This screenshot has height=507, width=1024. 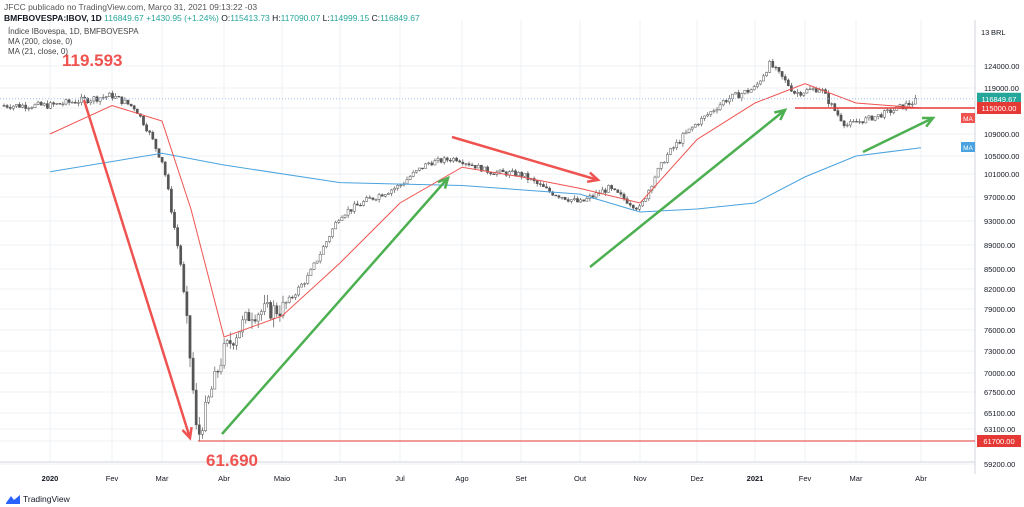 I want to click on tradingview-logo-icon, so click(x=13, y=499).